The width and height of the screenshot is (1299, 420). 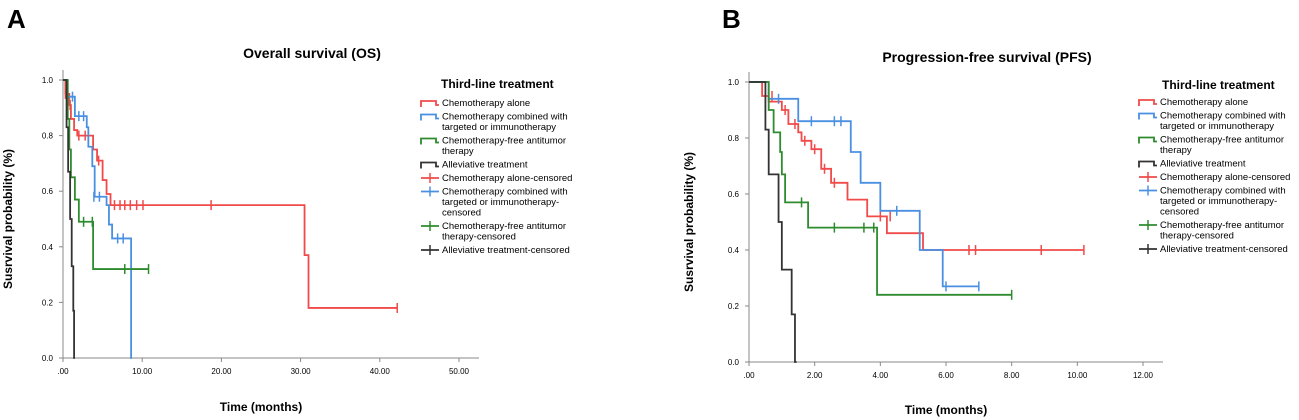 What do you see at coordinates (864, 184) in the screenshot?
I see `survival-curve-chemotherapy-combined-with-targeted-or-immunotherapy` at bounding box center [864, 184].